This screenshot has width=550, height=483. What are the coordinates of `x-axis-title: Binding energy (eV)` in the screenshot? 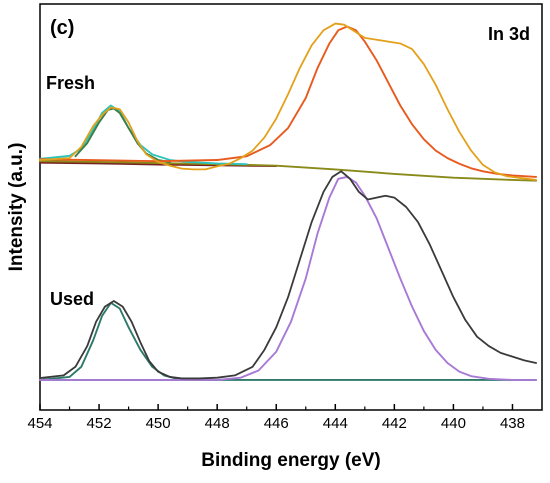 It's located at (290, 460).